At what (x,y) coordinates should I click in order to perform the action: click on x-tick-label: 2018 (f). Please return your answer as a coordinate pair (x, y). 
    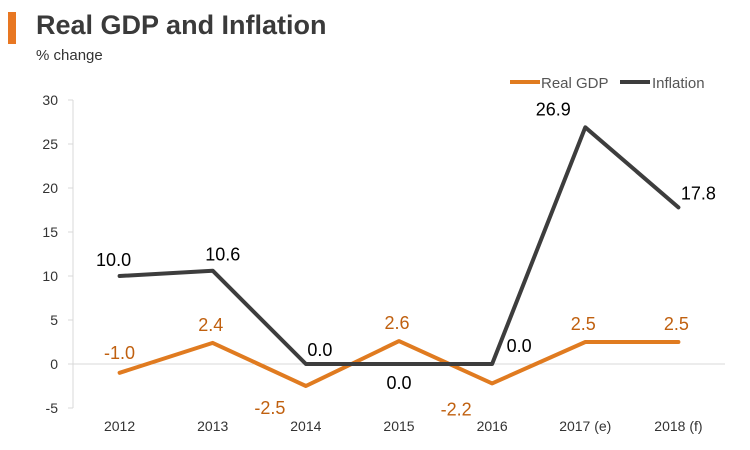
    Looking at the image, I should click on (678, 426).